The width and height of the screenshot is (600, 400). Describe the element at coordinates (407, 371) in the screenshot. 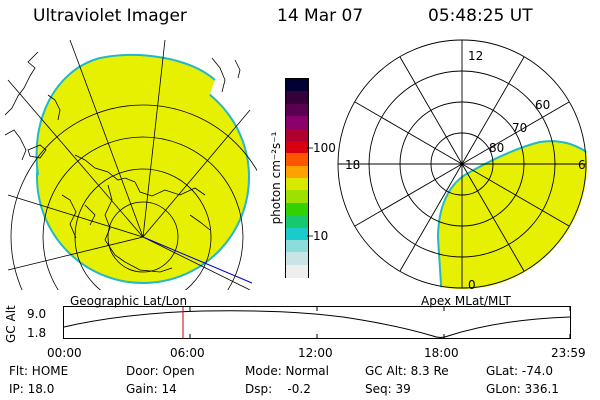

I see `gcalt-status: GC Alt: 8.3 Re` at that location.